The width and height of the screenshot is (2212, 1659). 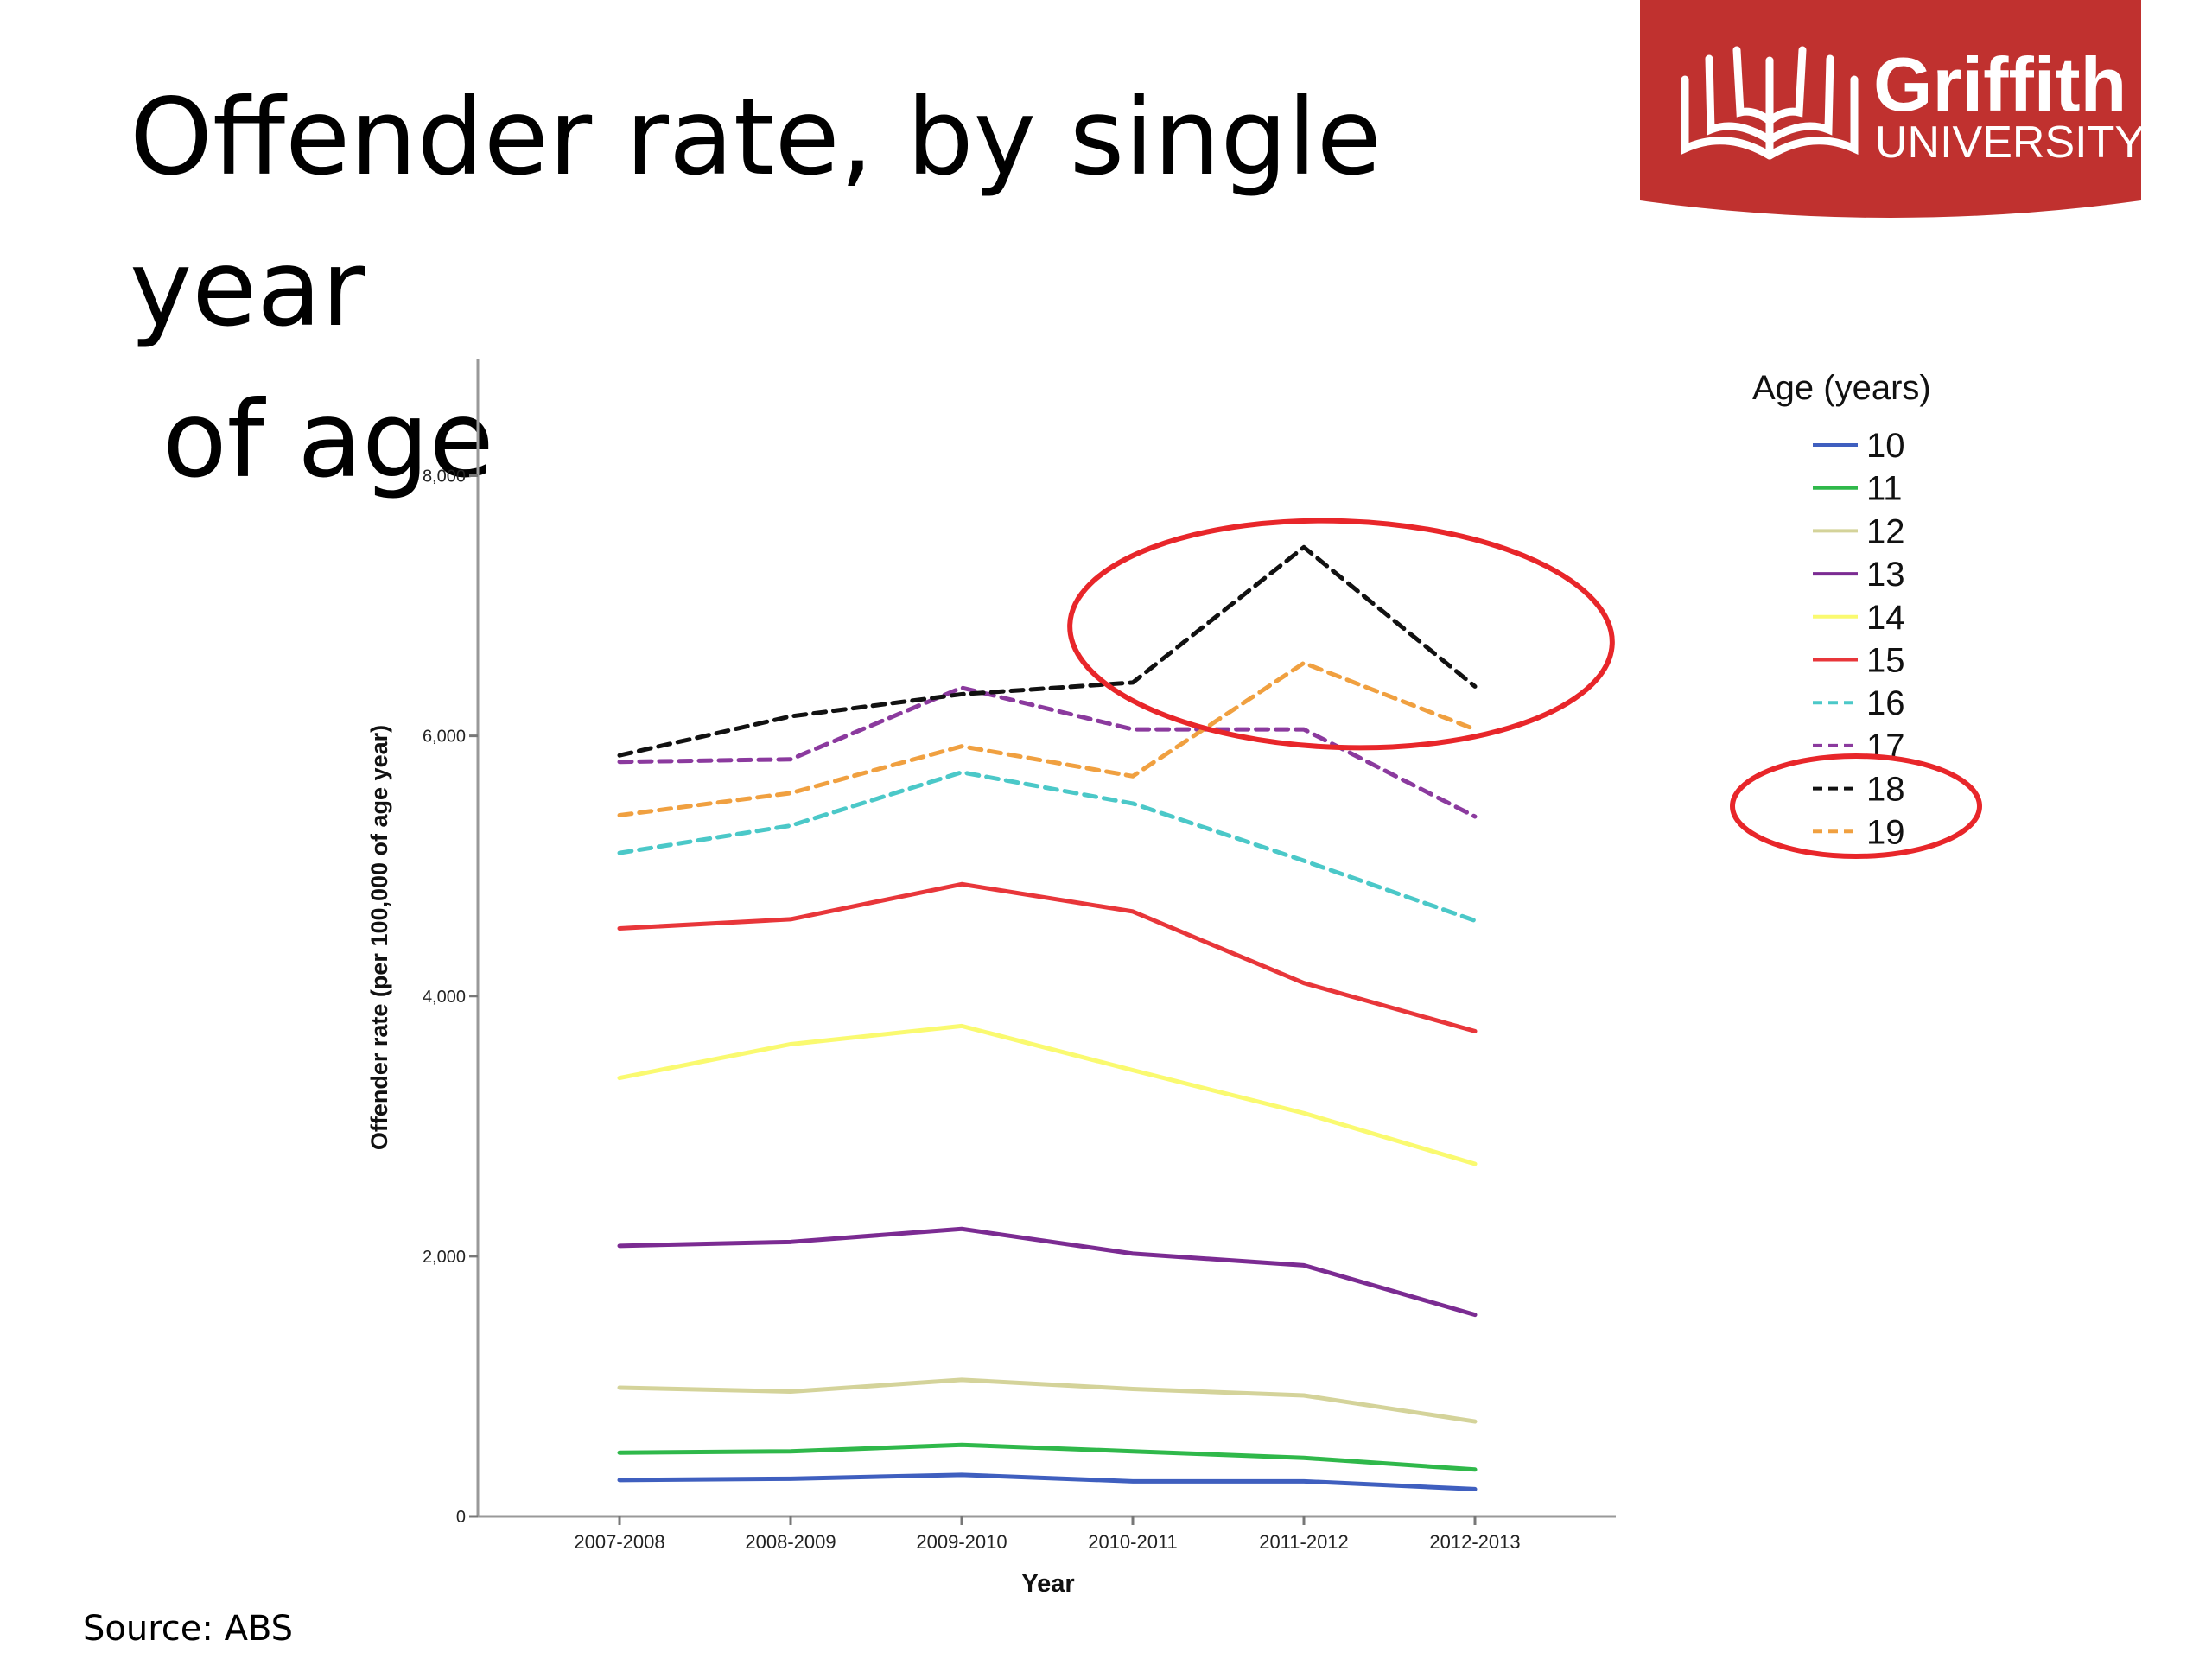 What do you see at coordinates (444, 737) in the screenshot?
I see `y-tick-label: 6,000` at bounding box center [444, 737].